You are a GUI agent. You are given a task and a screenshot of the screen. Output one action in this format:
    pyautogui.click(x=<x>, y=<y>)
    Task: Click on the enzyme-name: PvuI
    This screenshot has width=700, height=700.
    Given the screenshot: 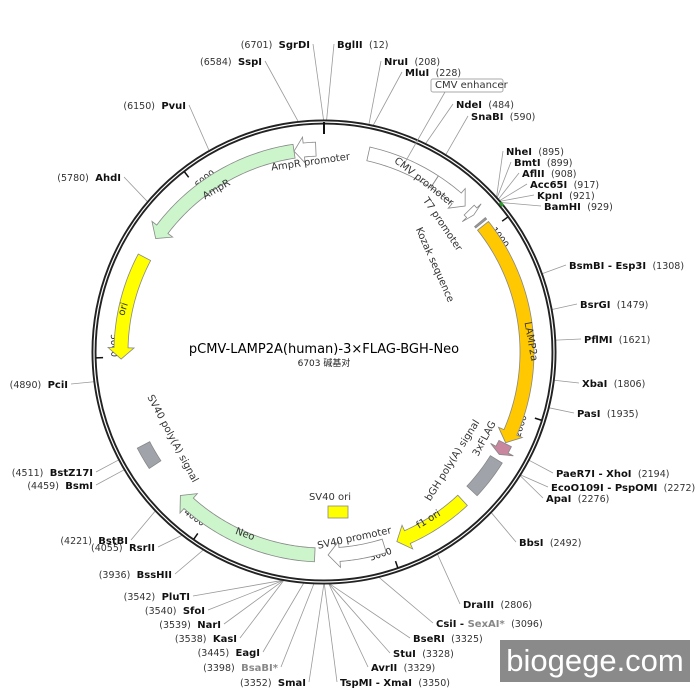 What is the action you would take?
    pyautogui.click(x=173, y=106)
    